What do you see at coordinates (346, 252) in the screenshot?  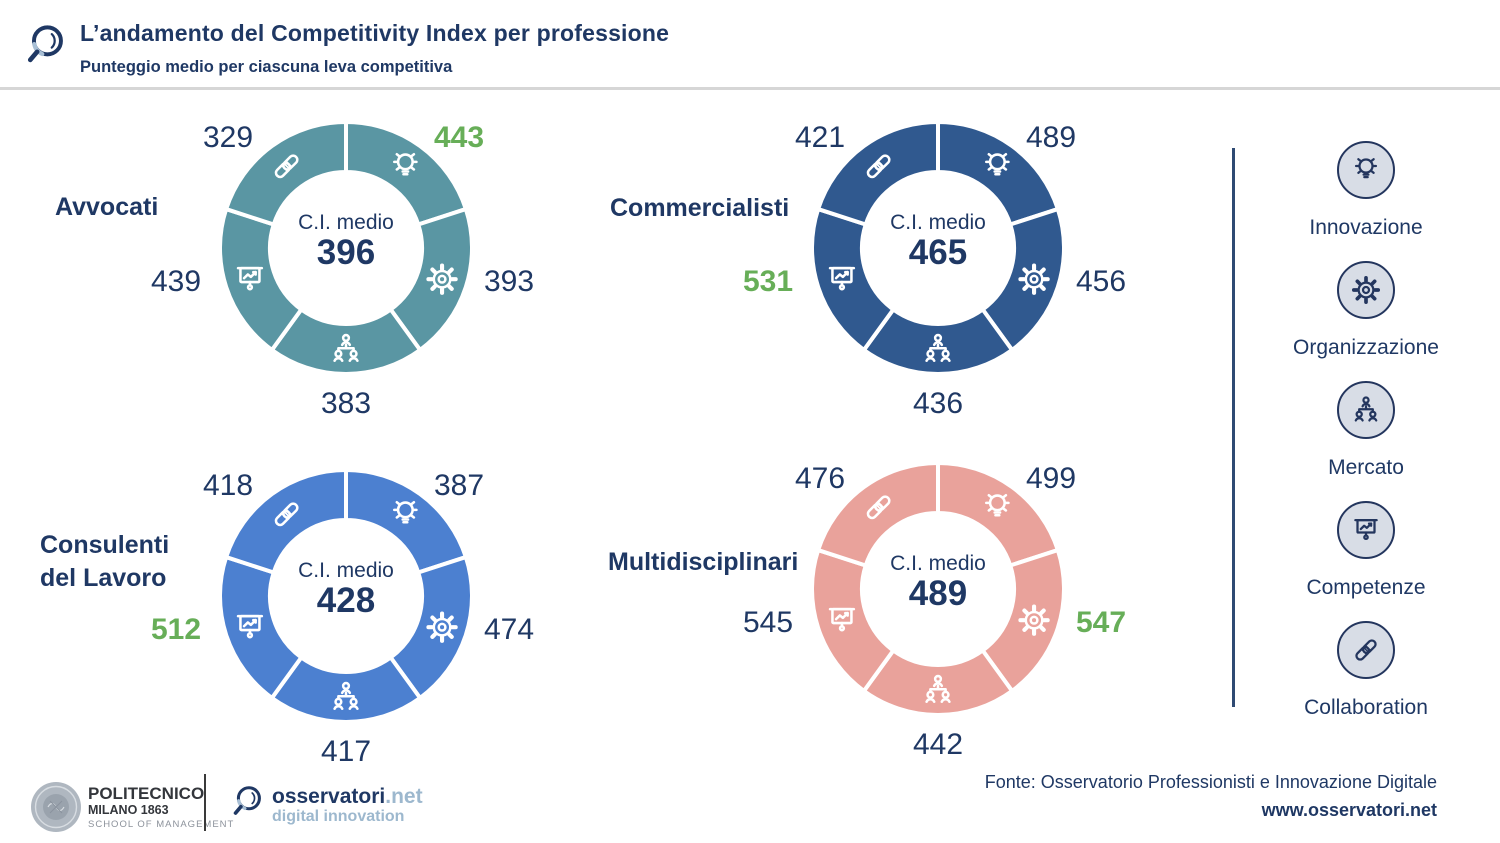 I see `ci-medio-value: 396` at bounding box center [346, 252].